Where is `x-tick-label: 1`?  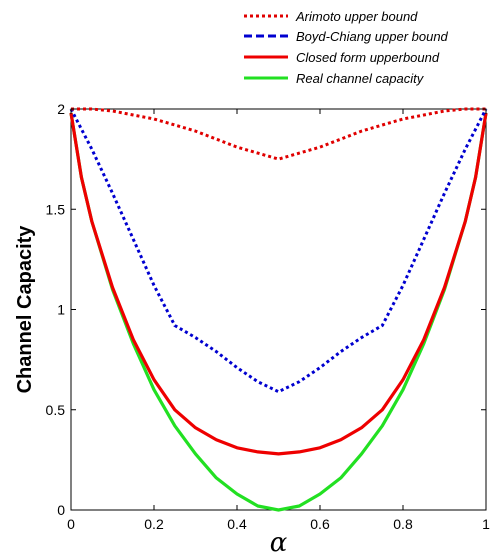
x-tick-label: 1 is located at coordinates (486, 524).